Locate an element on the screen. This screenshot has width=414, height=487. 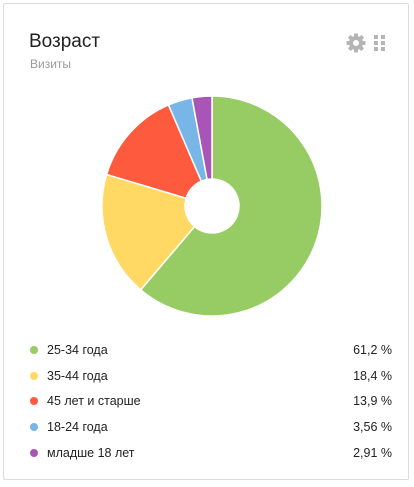
legend-item: младше 18 лет 2,91 % is located at coordinates (211, 453).